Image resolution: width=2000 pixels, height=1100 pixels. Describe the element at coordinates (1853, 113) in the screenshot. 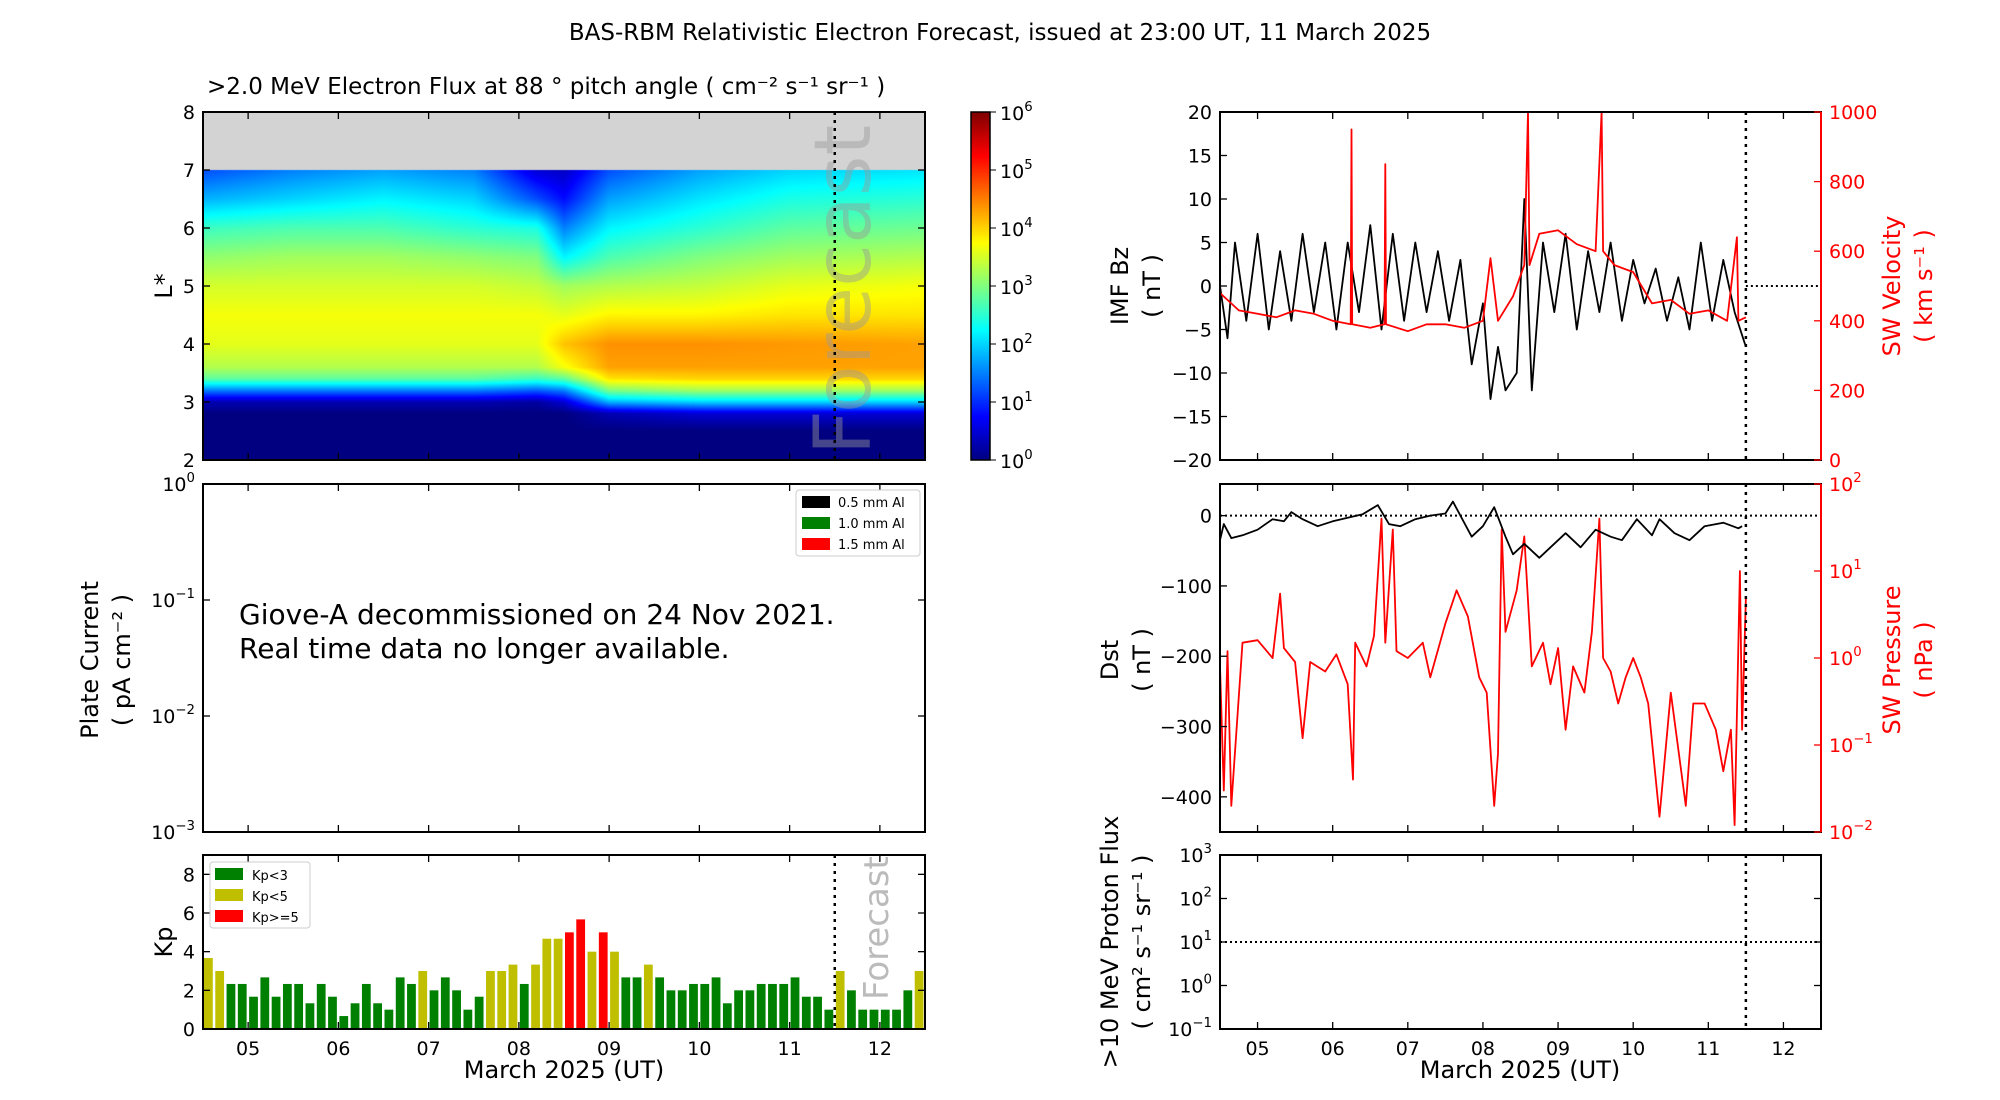

I see `velocity-ytick-label: 1000` at that location.